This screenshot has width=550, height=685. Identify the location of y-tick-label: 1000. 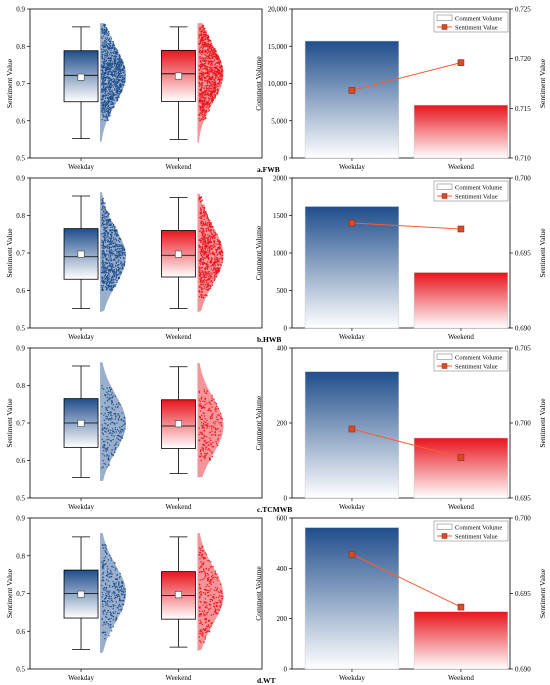
(280, 254).